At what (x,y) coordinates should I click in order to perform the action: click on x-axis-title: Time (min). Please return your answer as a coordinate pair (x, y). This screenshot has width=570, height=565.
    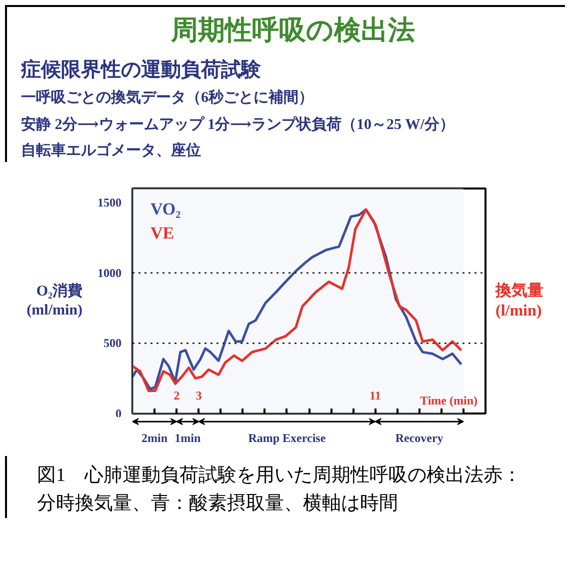
    Looking at the image, I should click on (449, 401).